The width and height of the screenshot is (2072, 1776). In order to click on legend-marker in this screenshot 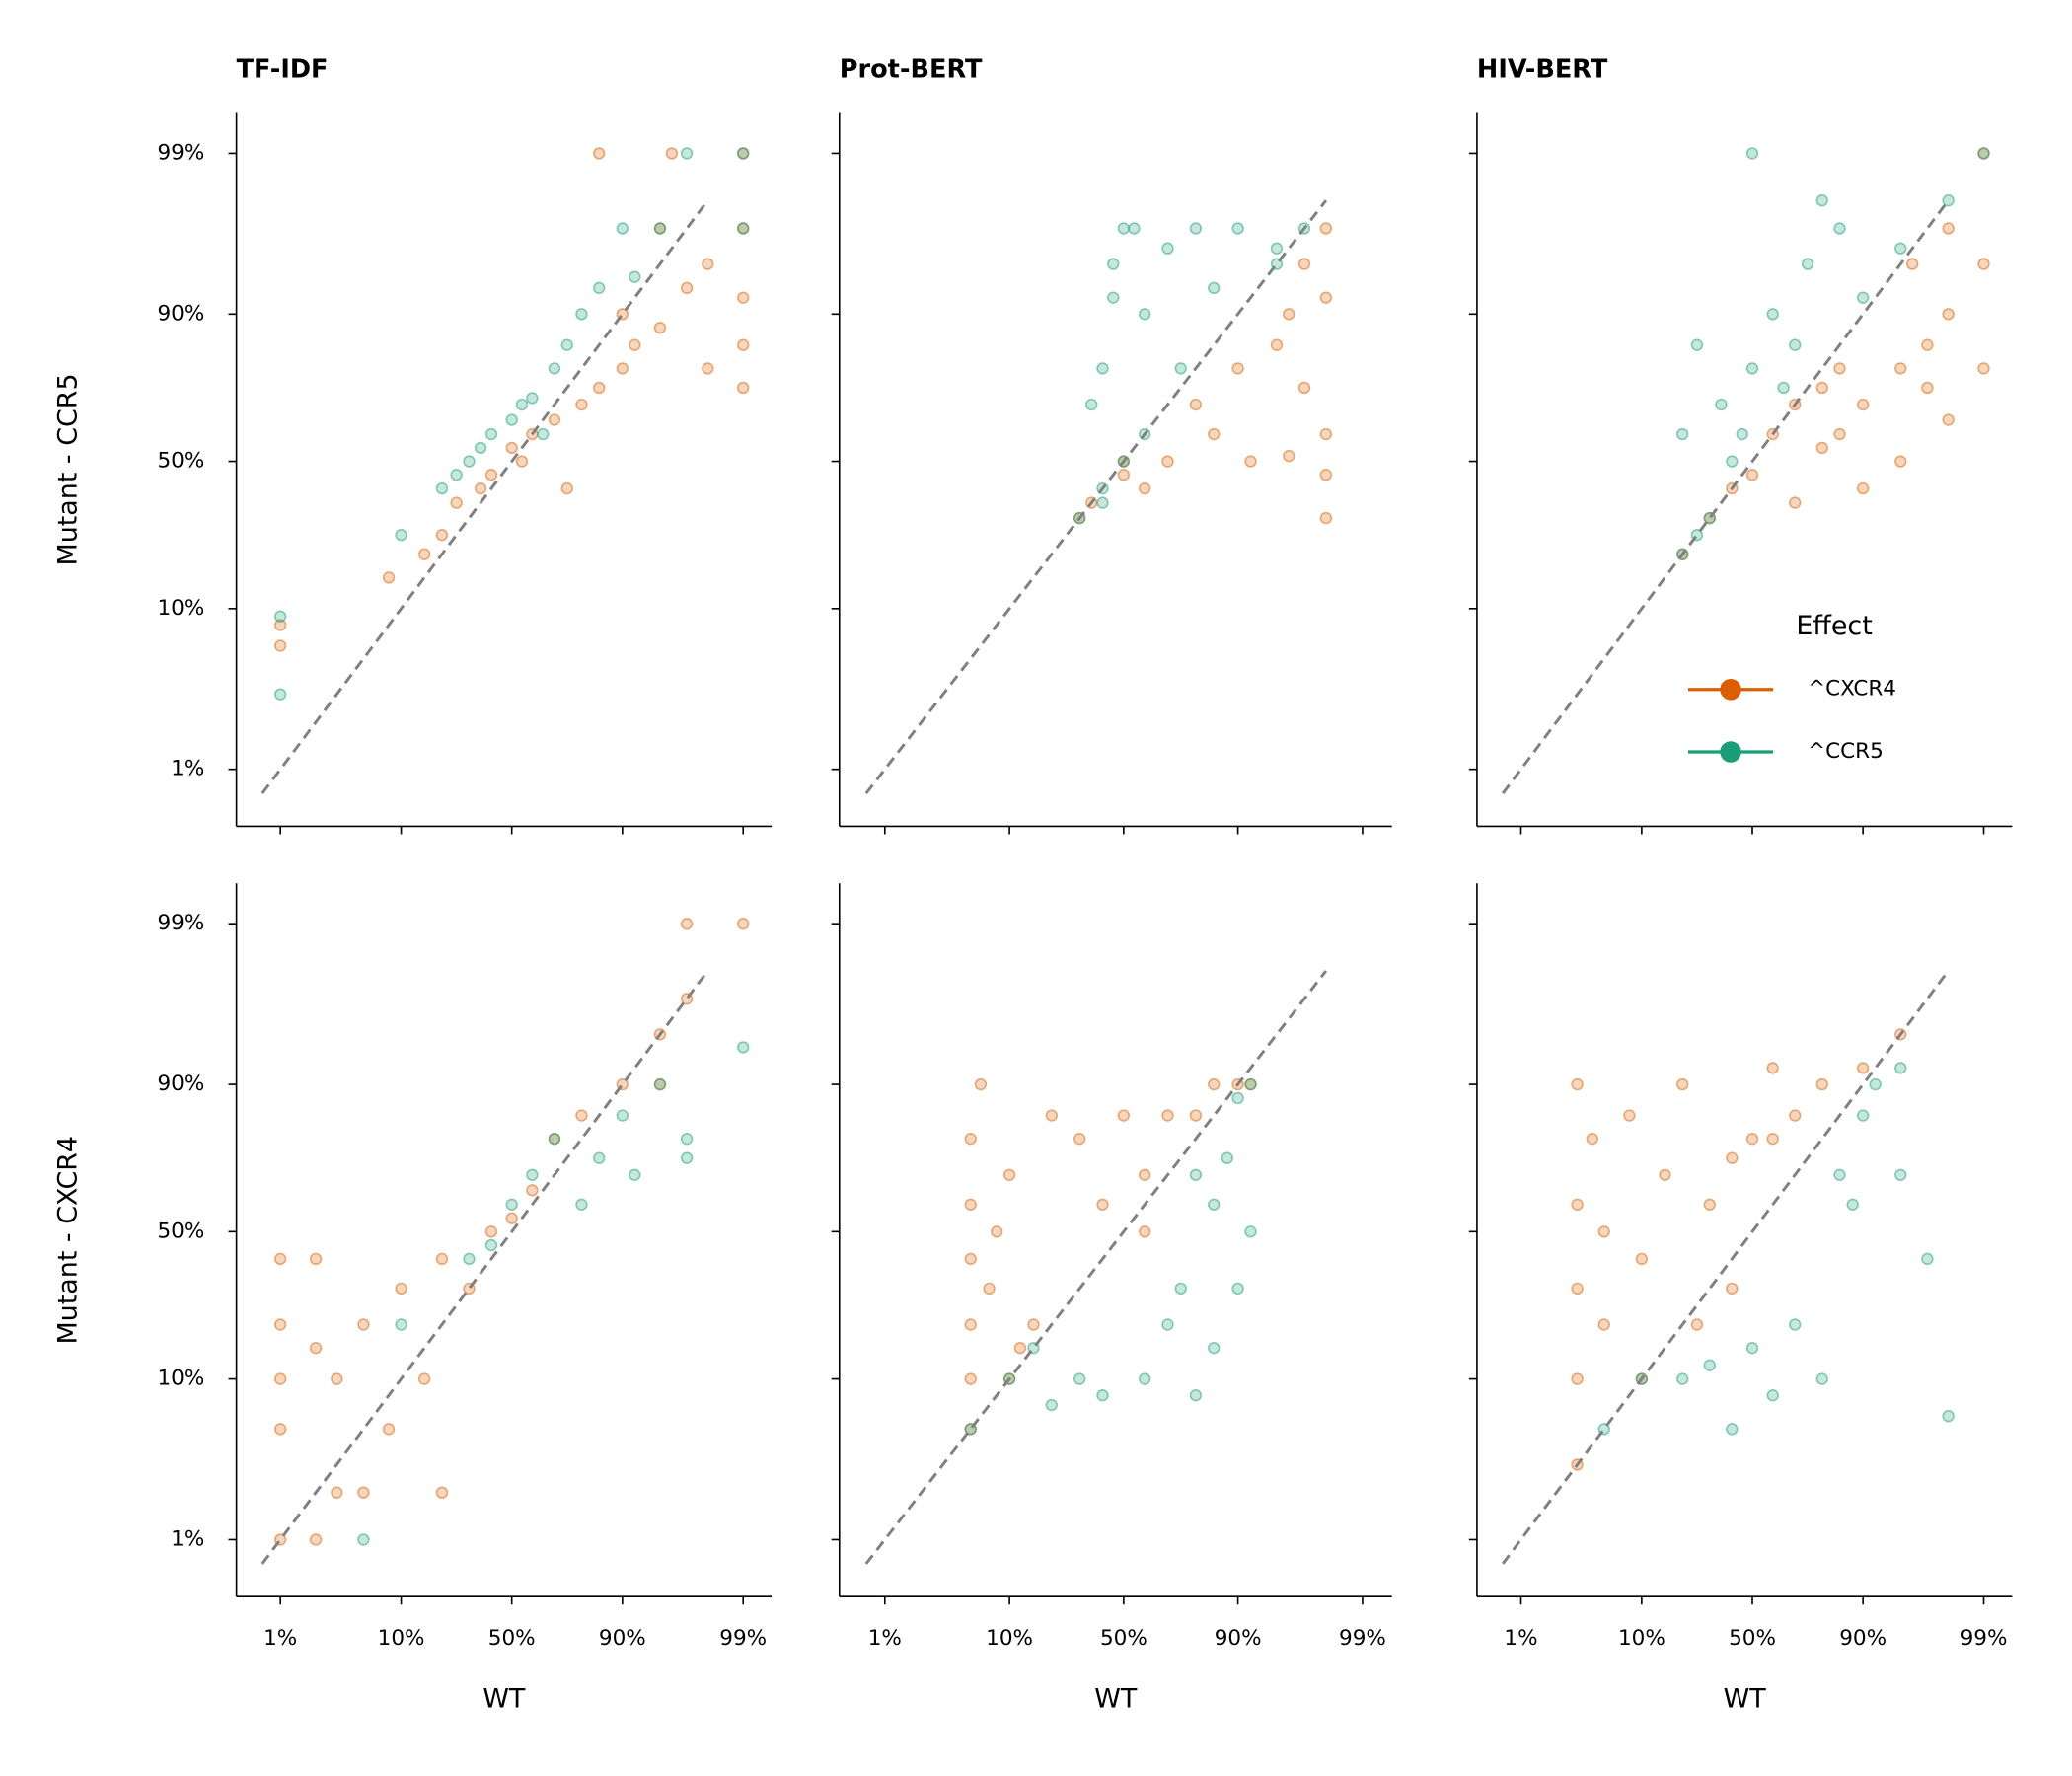, I will do `click(1731, 752)`.